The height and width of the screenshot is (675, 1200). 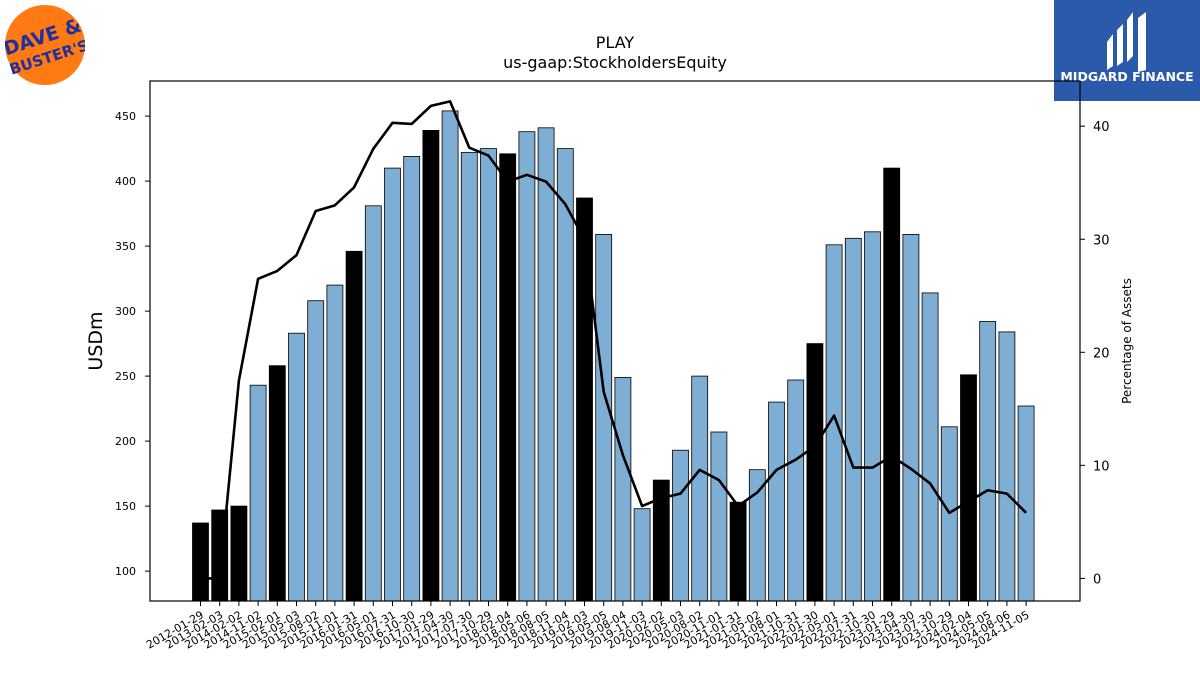 What do you see at coordinates (1127, 341) in the screenshot?
I see `y2-axis-label: Percentage of Assets` at bounding box center [1127, 341].